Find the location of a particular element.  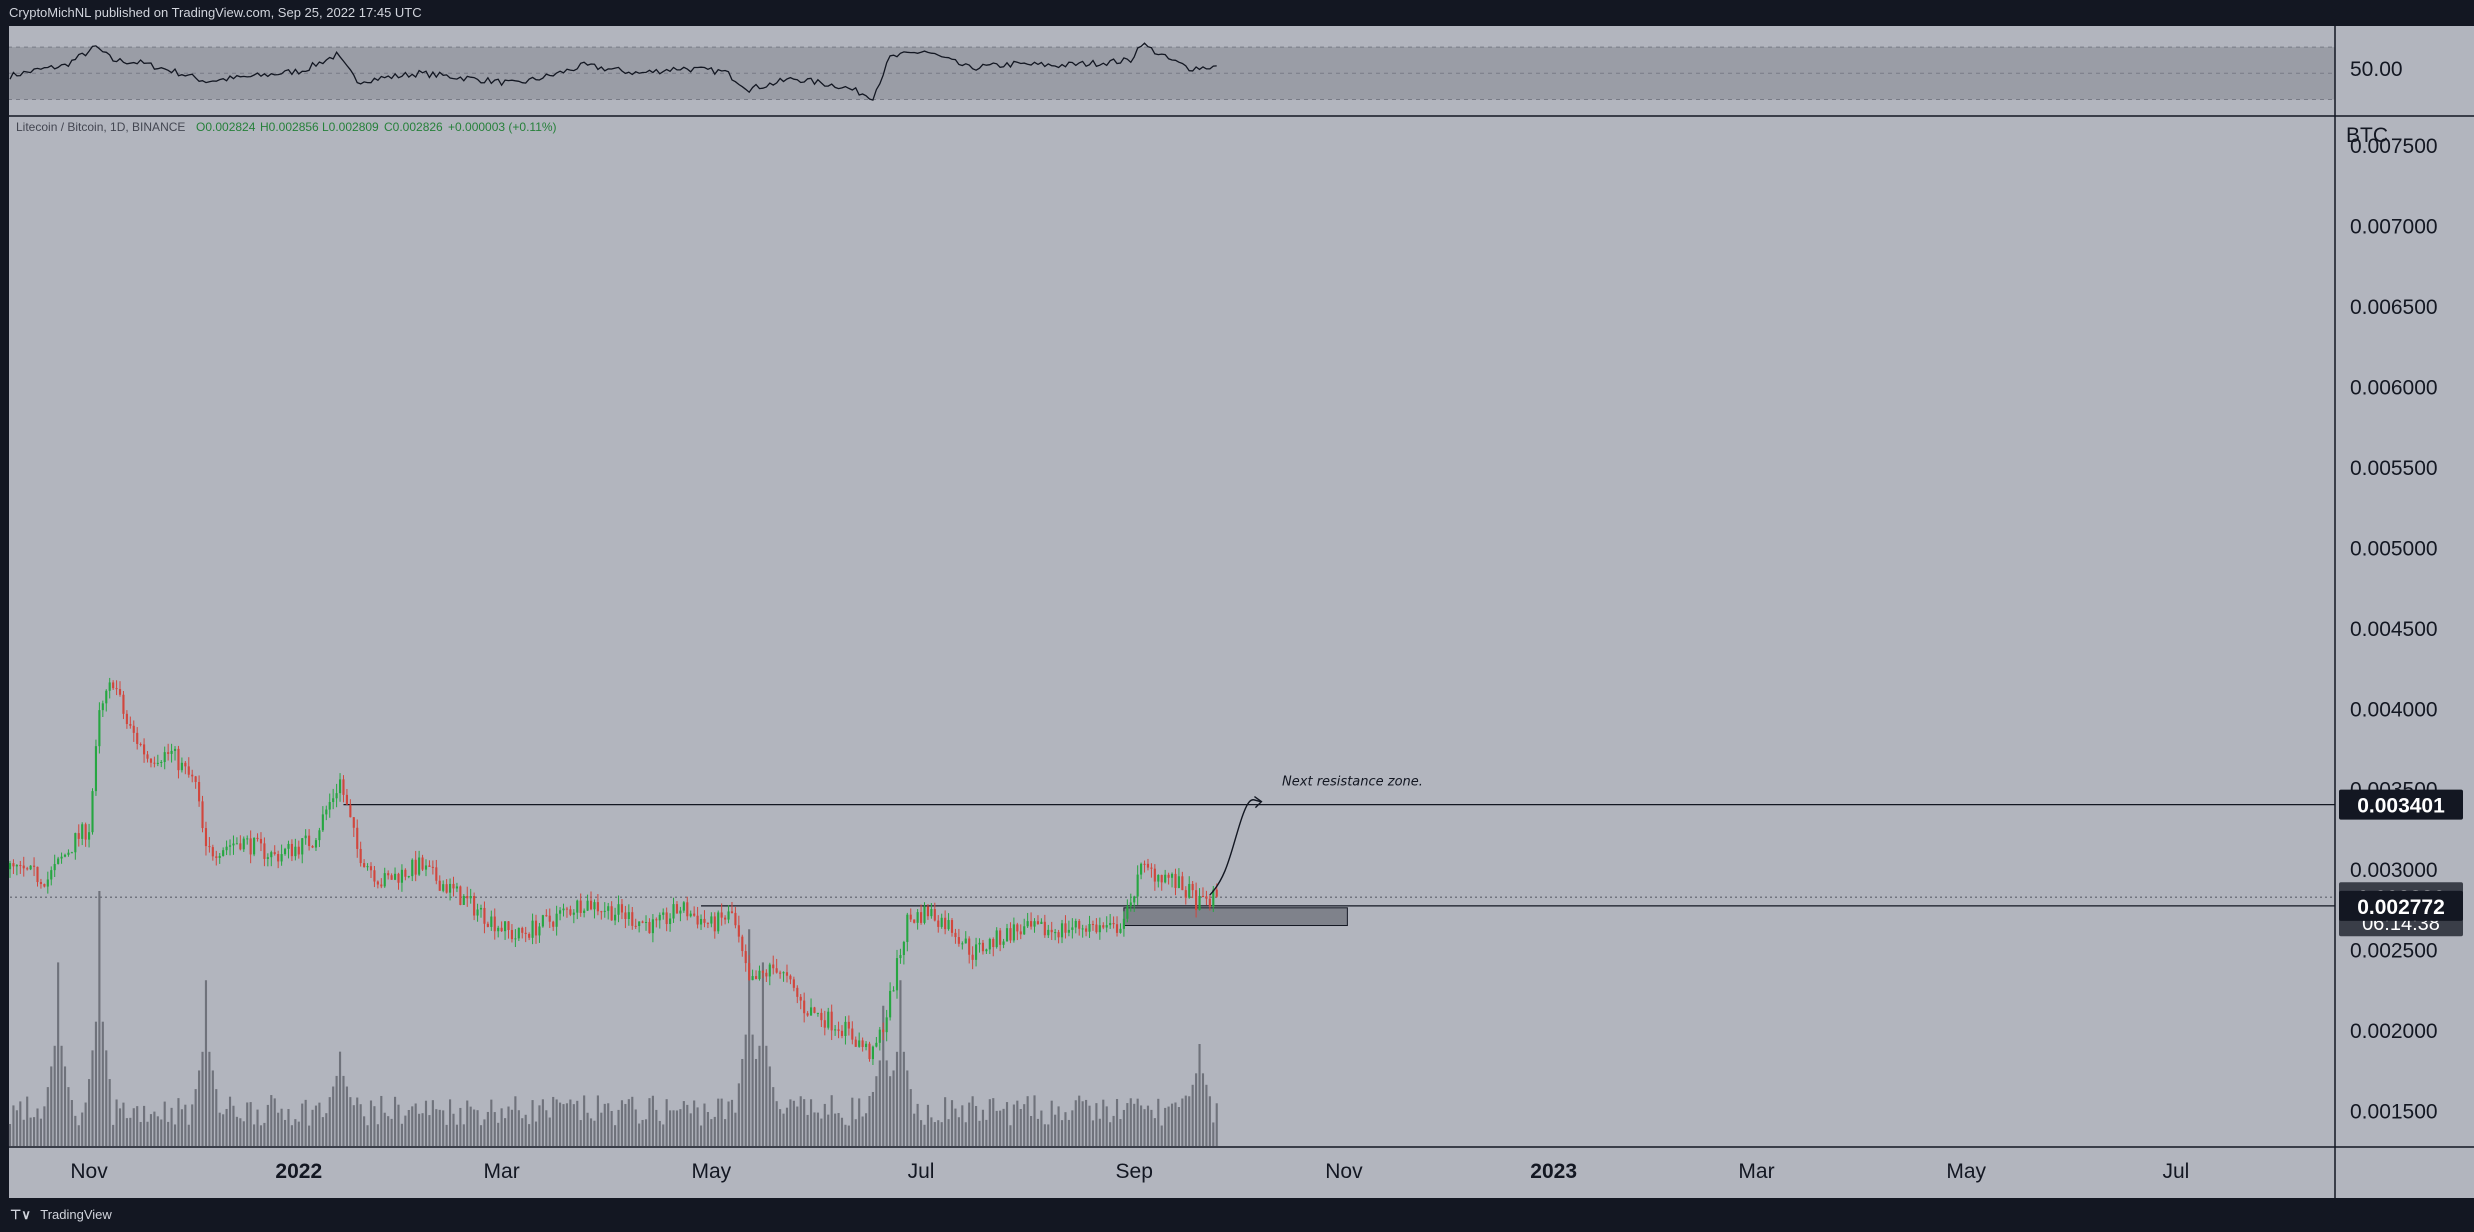

projection-path is located at coordinates (1236, 846).